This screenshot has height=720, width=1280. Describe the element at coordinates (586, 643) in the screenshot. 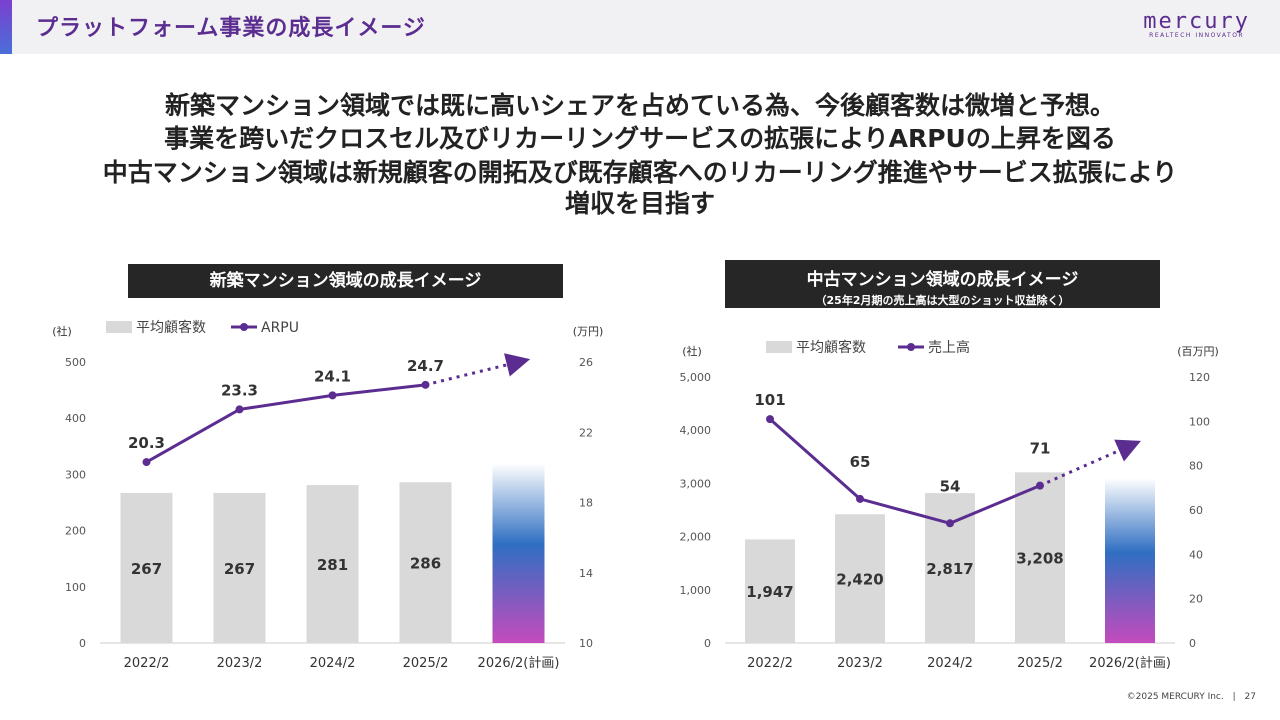

I see `chart-1-right-tick: 10` at that location.